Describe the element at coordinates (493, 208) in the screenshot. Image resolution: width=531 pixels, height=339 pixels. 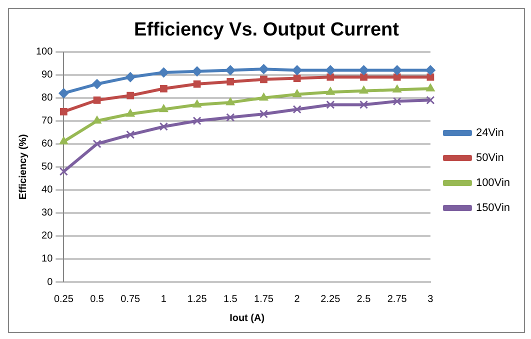
I see `legend-label: 150Vin` at that location.